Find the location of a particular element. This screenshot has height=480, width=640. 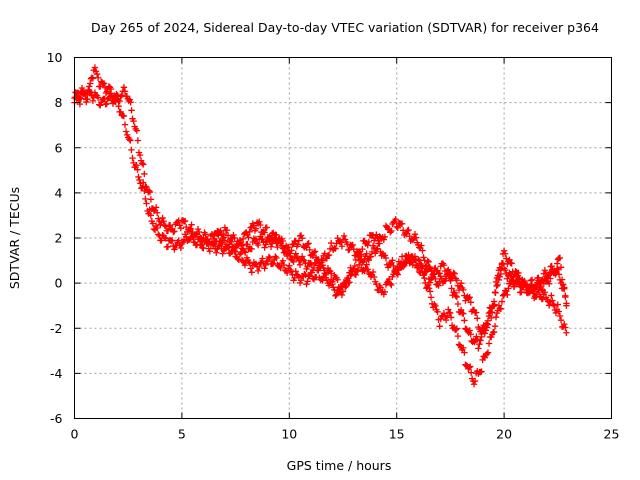

y-tick-label: 4 is located at coordinates (59, 192).